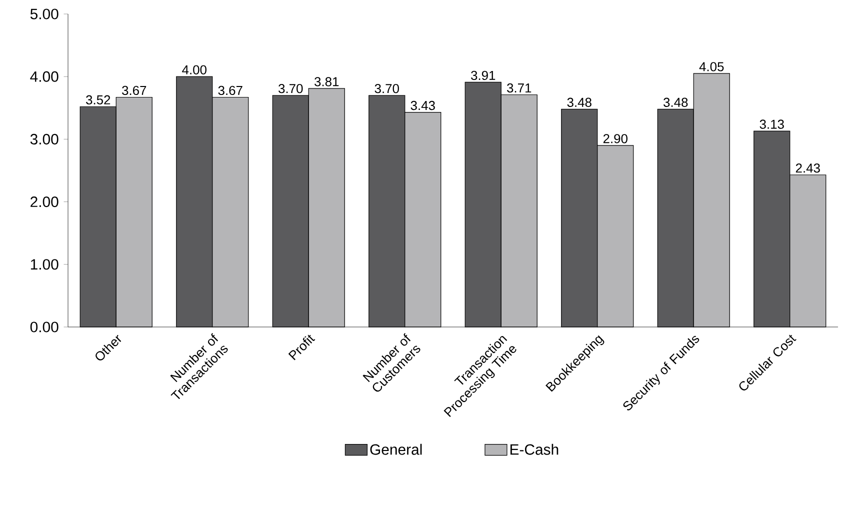 The image size is (856, 515). I want to click on data-label: 3.91, so click(483, 75).